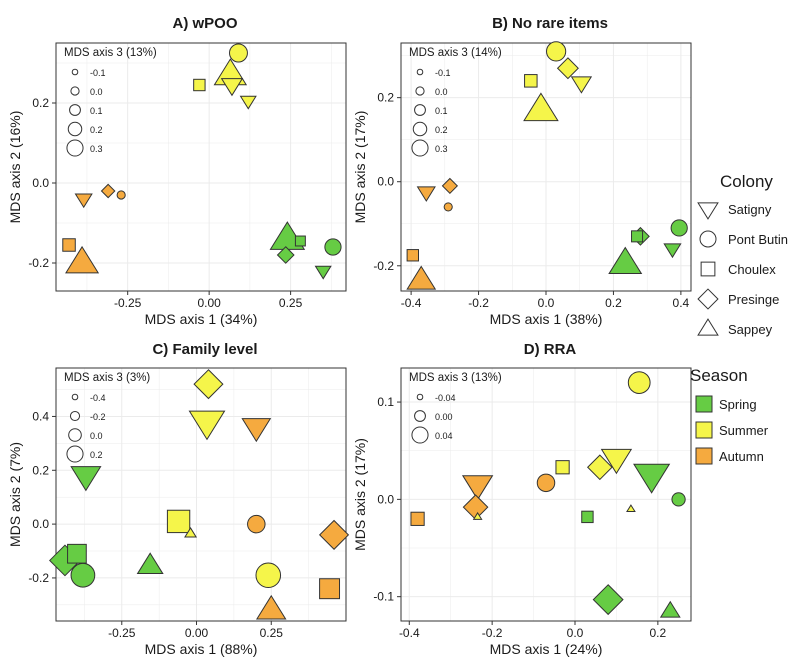  What do you see at coordinates (750, 329) in the screenshot?
I see `colony-legend-label: Sappey` at bounding box center [750, 329].